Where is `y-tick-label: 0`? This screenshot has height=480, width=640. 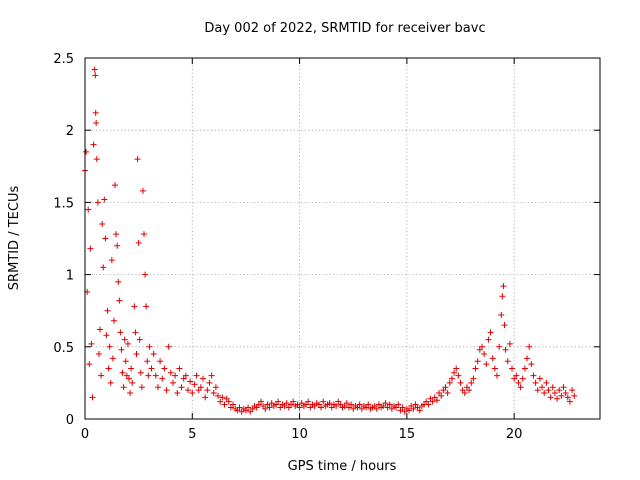
y-tick-label: 0 is located at coordinates (70, 420).